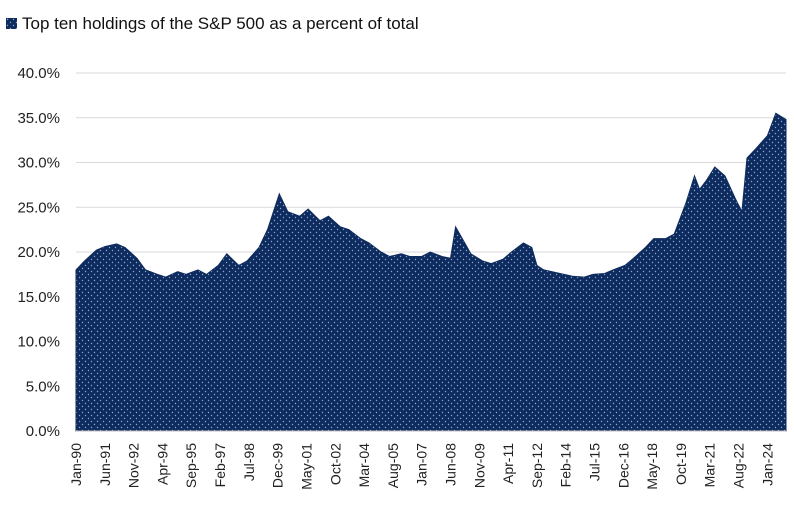 This screenshot has height=510, width=794. Describe the element at coordinates (162, 464) in the screenshot. I see `x-tick-label: Apr-94` at that location.